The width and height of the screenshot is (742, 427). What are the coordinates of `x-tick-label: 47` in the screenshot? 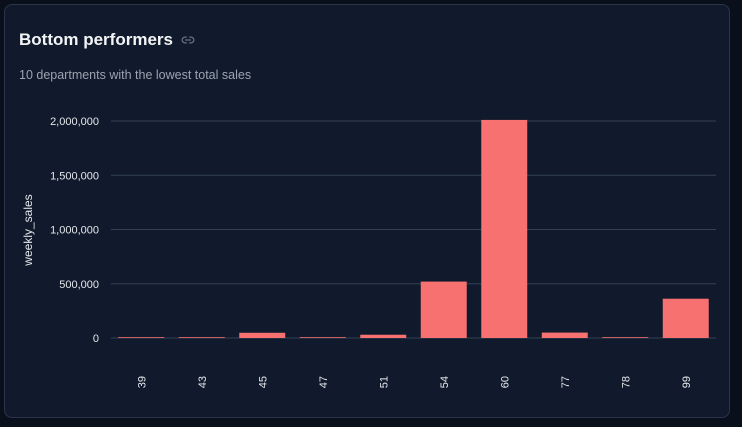 It's located at (324, 382).